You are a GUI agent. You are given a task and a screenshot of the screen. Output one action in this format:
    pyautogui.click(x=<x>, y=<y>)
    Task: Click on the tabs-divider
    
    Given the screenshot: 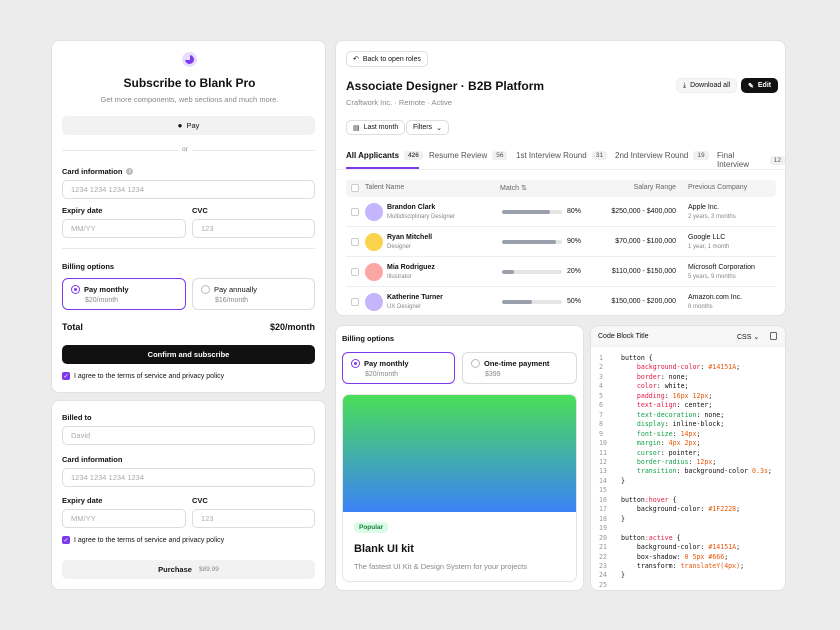 What is the action you would take?
    pyautogui.click(x=560, y=169)
    